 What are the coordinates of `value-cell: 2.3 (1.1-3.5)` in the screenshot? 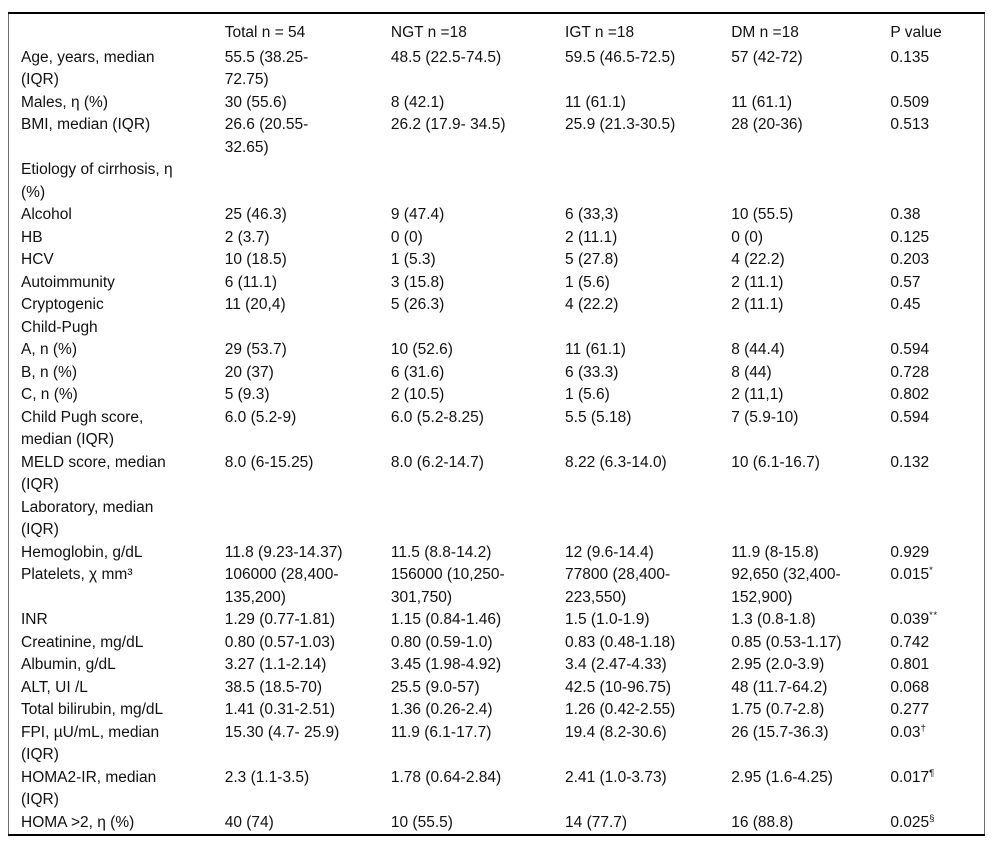 It's located at (267, 777).